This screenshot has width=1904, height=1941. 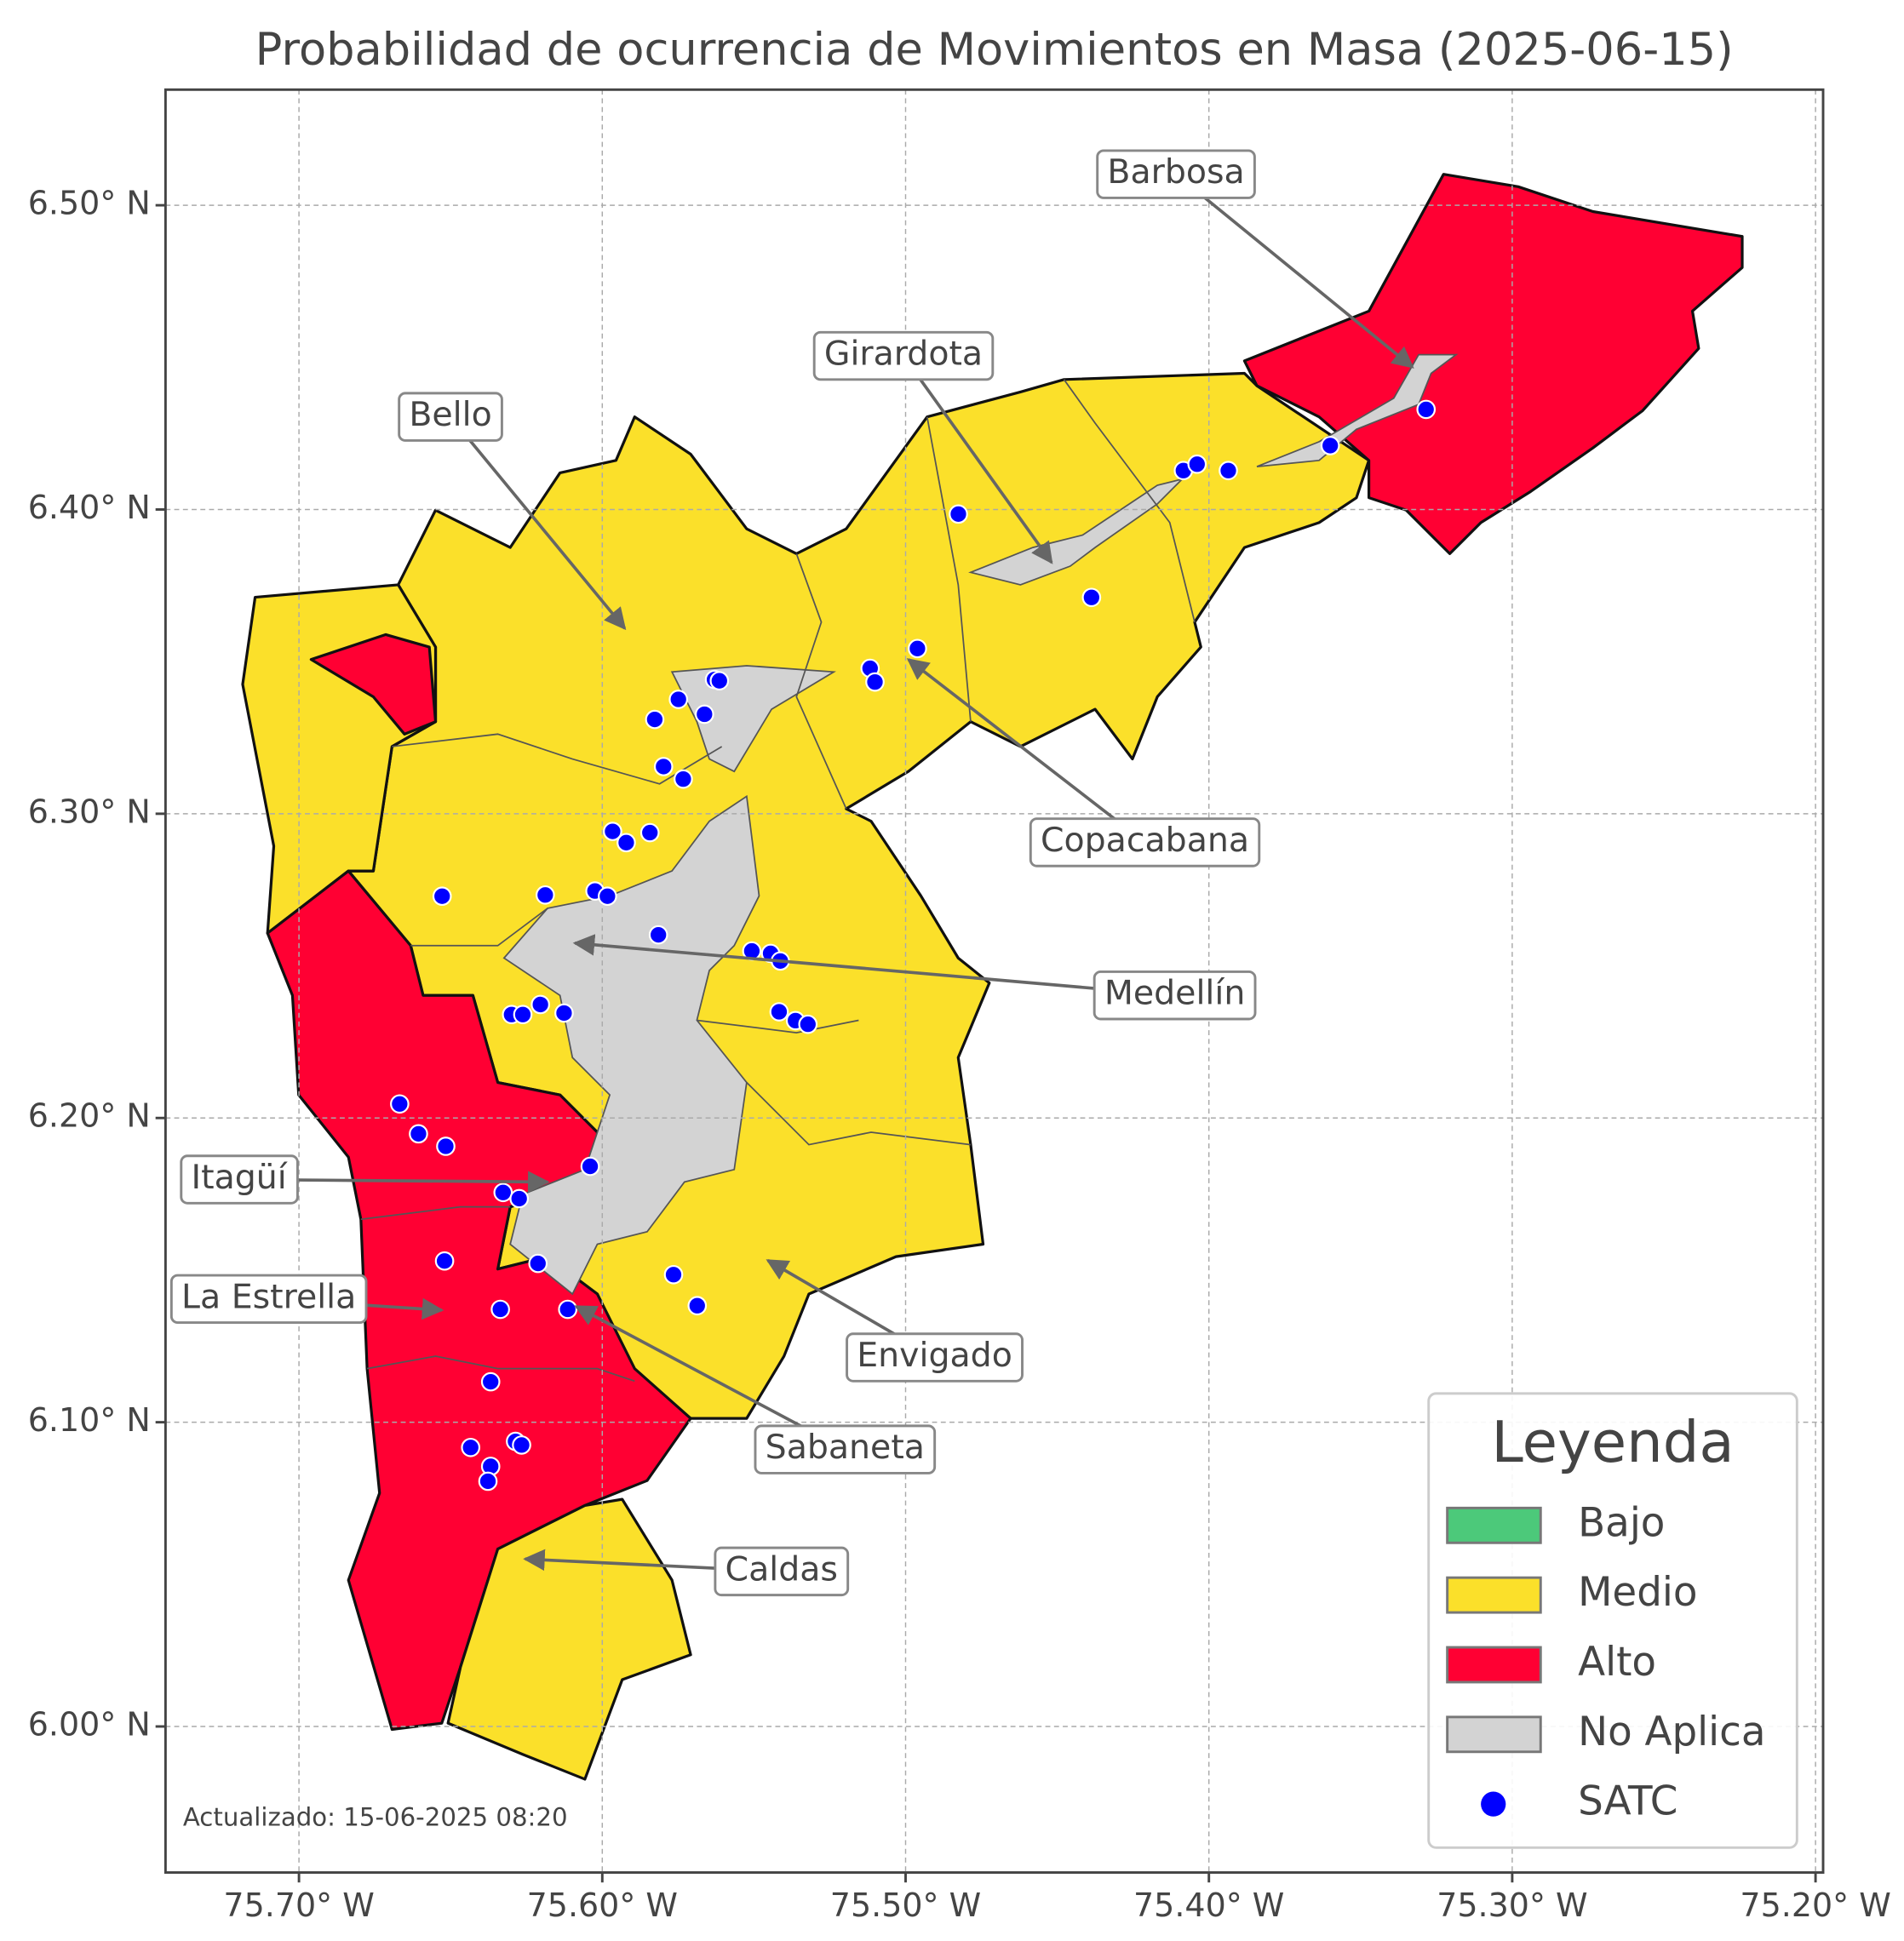 I want to click on y-tick-label: 6.10° N, so click(x=89, y=1420).